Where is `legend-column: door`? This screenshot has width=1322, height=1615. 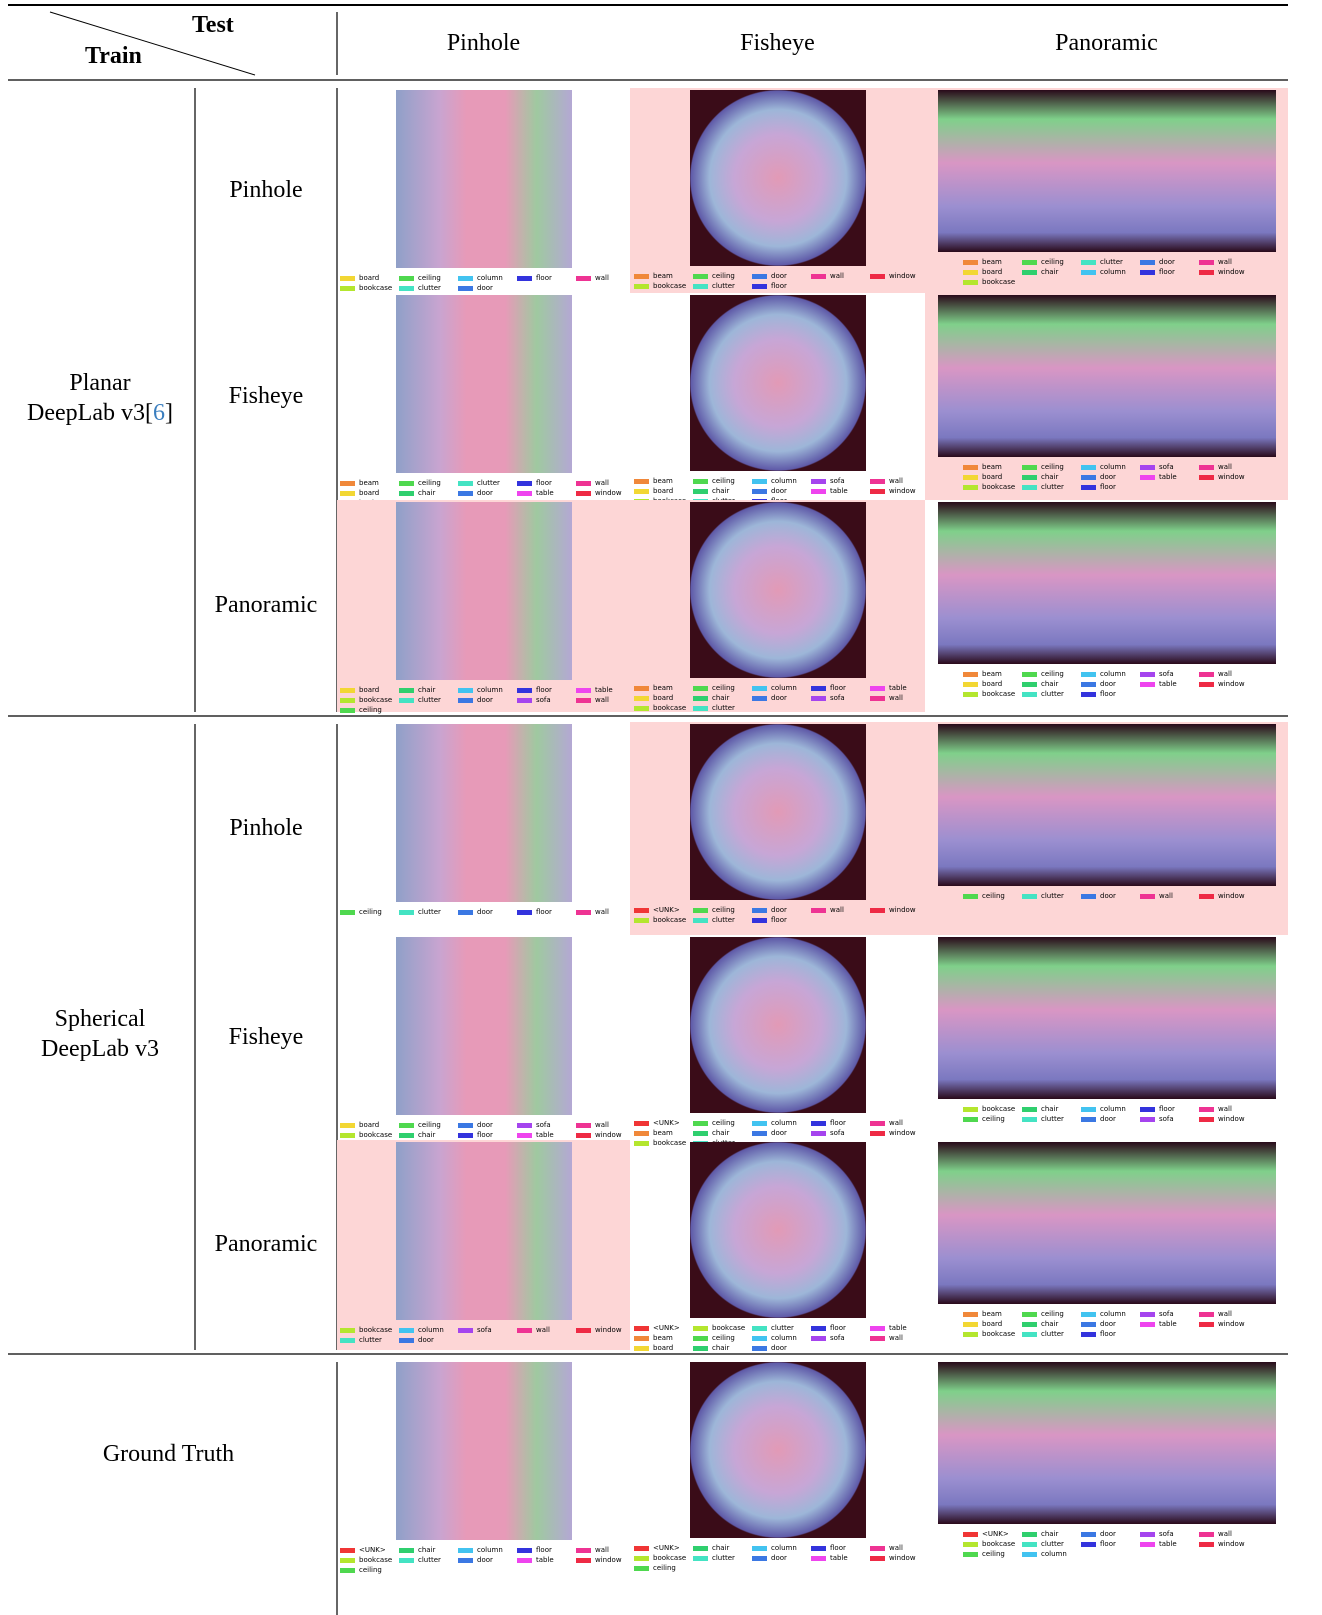 legend-column: door is located at coordinates (1098, 896).